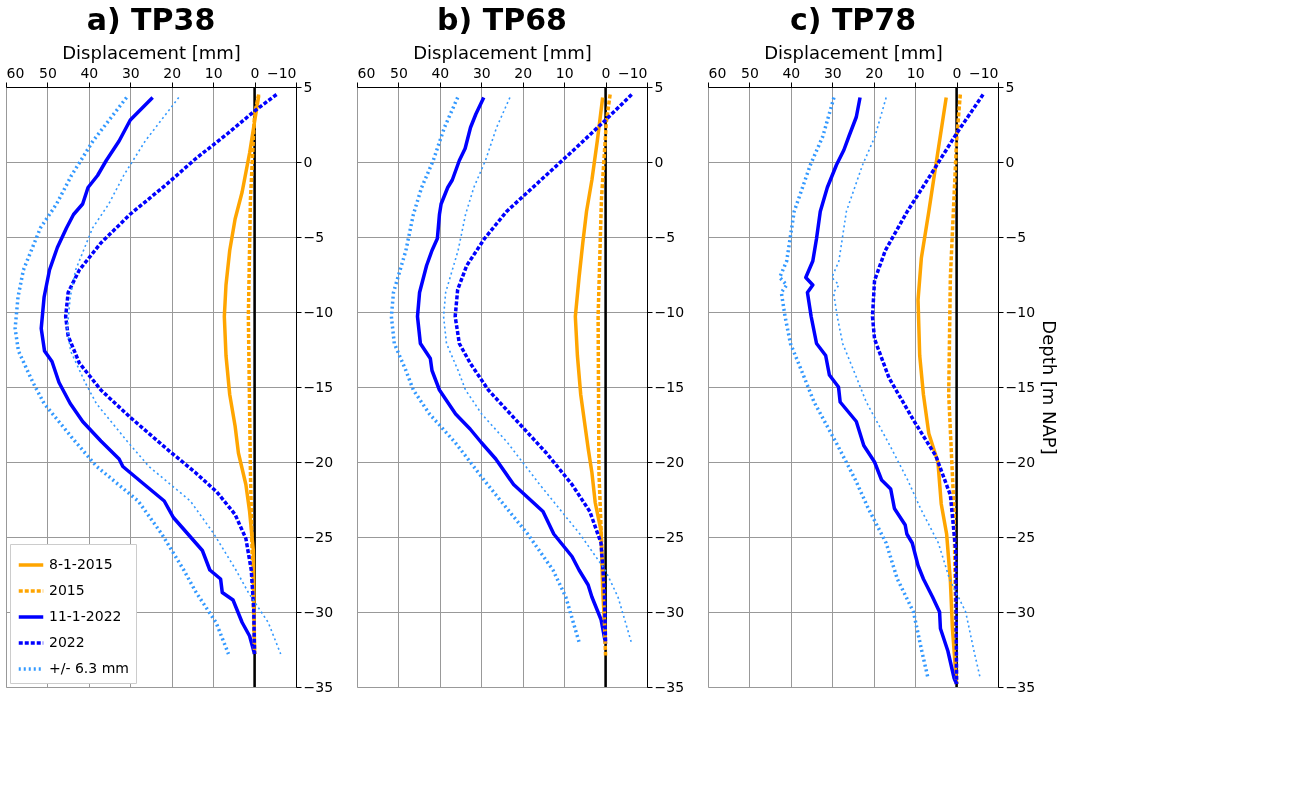 Image resolution: width=1296 pixels, height=809 pixels. I want to click on chart-title: b) TP68, so click(502, 19).